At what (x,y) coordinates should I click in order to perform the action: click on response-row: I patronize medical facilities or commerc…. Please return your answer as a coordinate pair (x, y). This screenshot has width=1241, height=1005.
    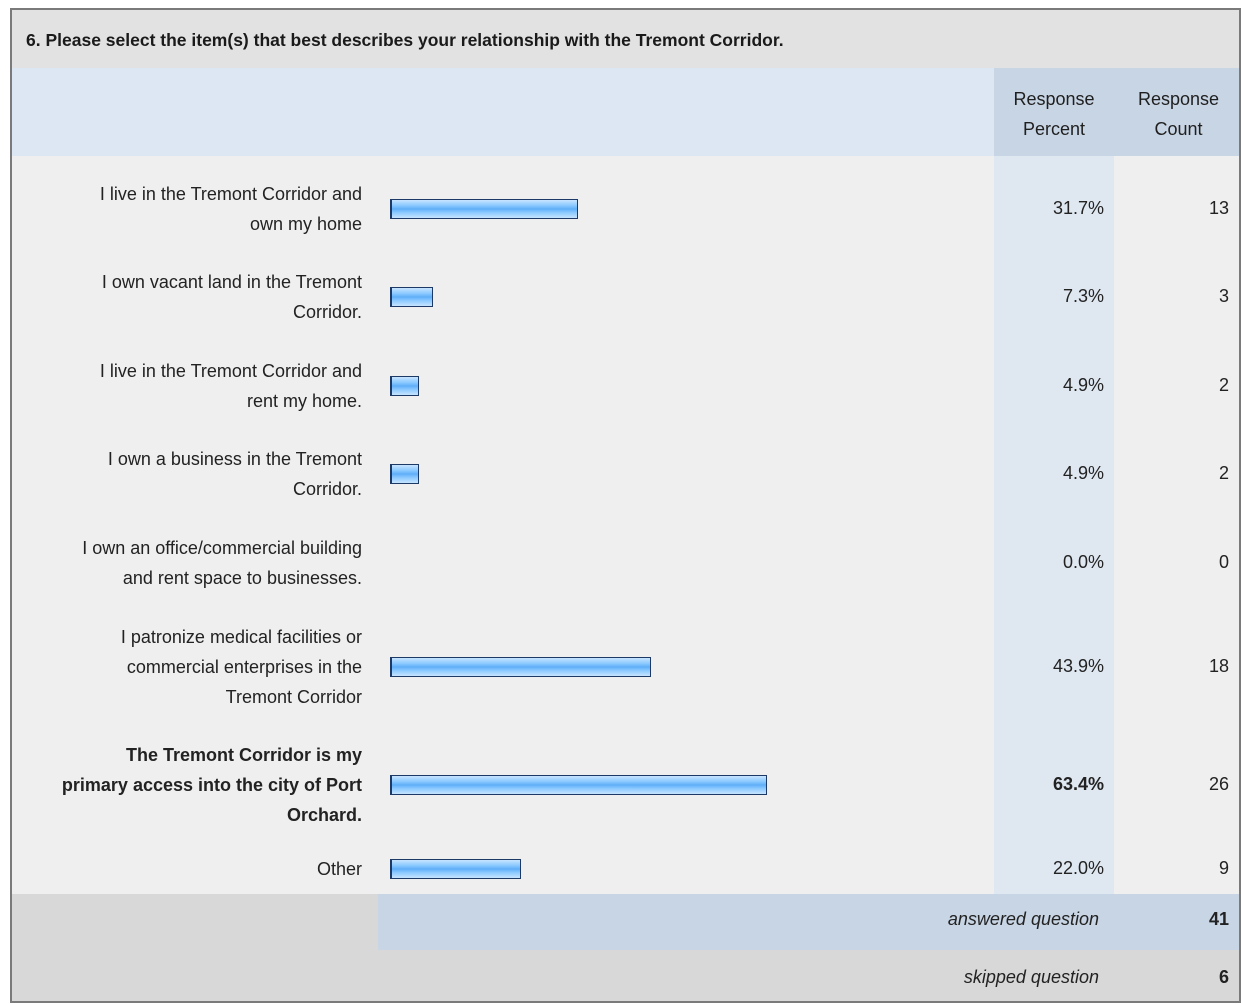
    Looking at the image, I should click on (625, 666).